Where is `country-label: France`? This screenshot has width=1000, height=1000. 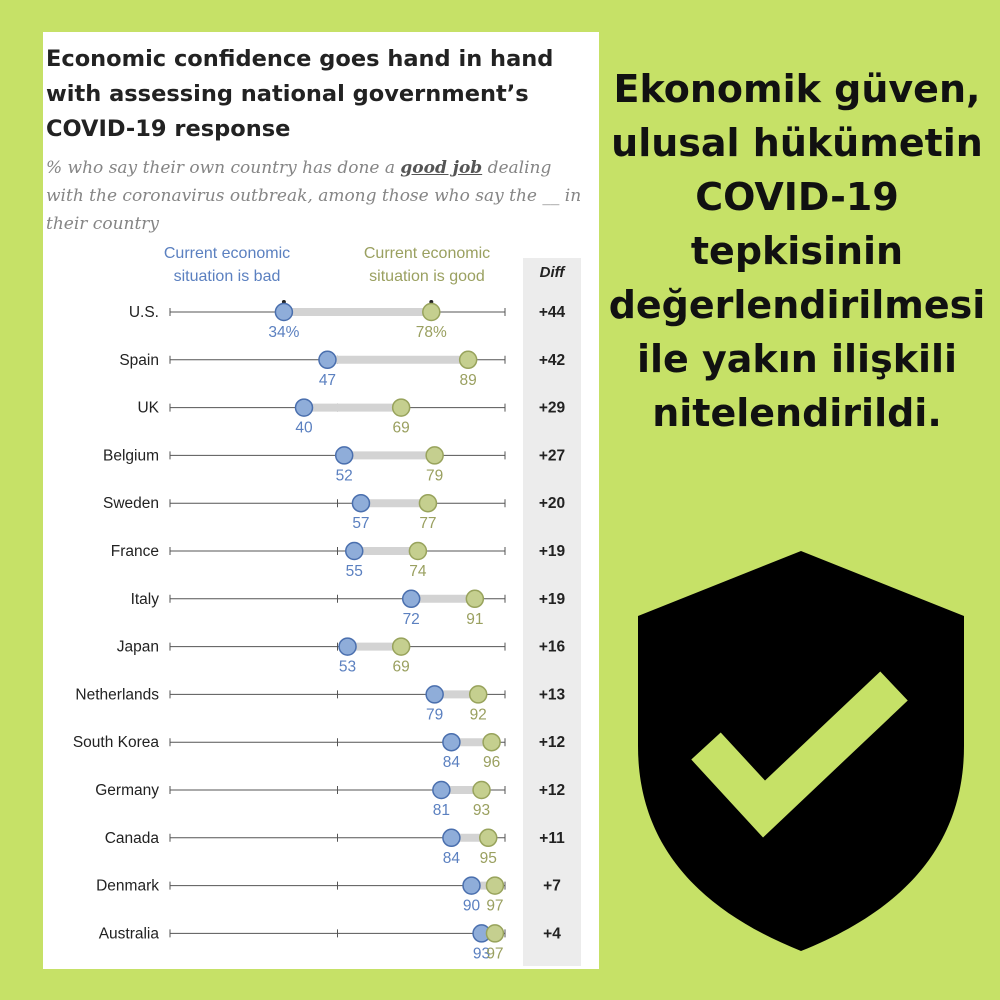 country-label: France is located at coordinates (135, 551).